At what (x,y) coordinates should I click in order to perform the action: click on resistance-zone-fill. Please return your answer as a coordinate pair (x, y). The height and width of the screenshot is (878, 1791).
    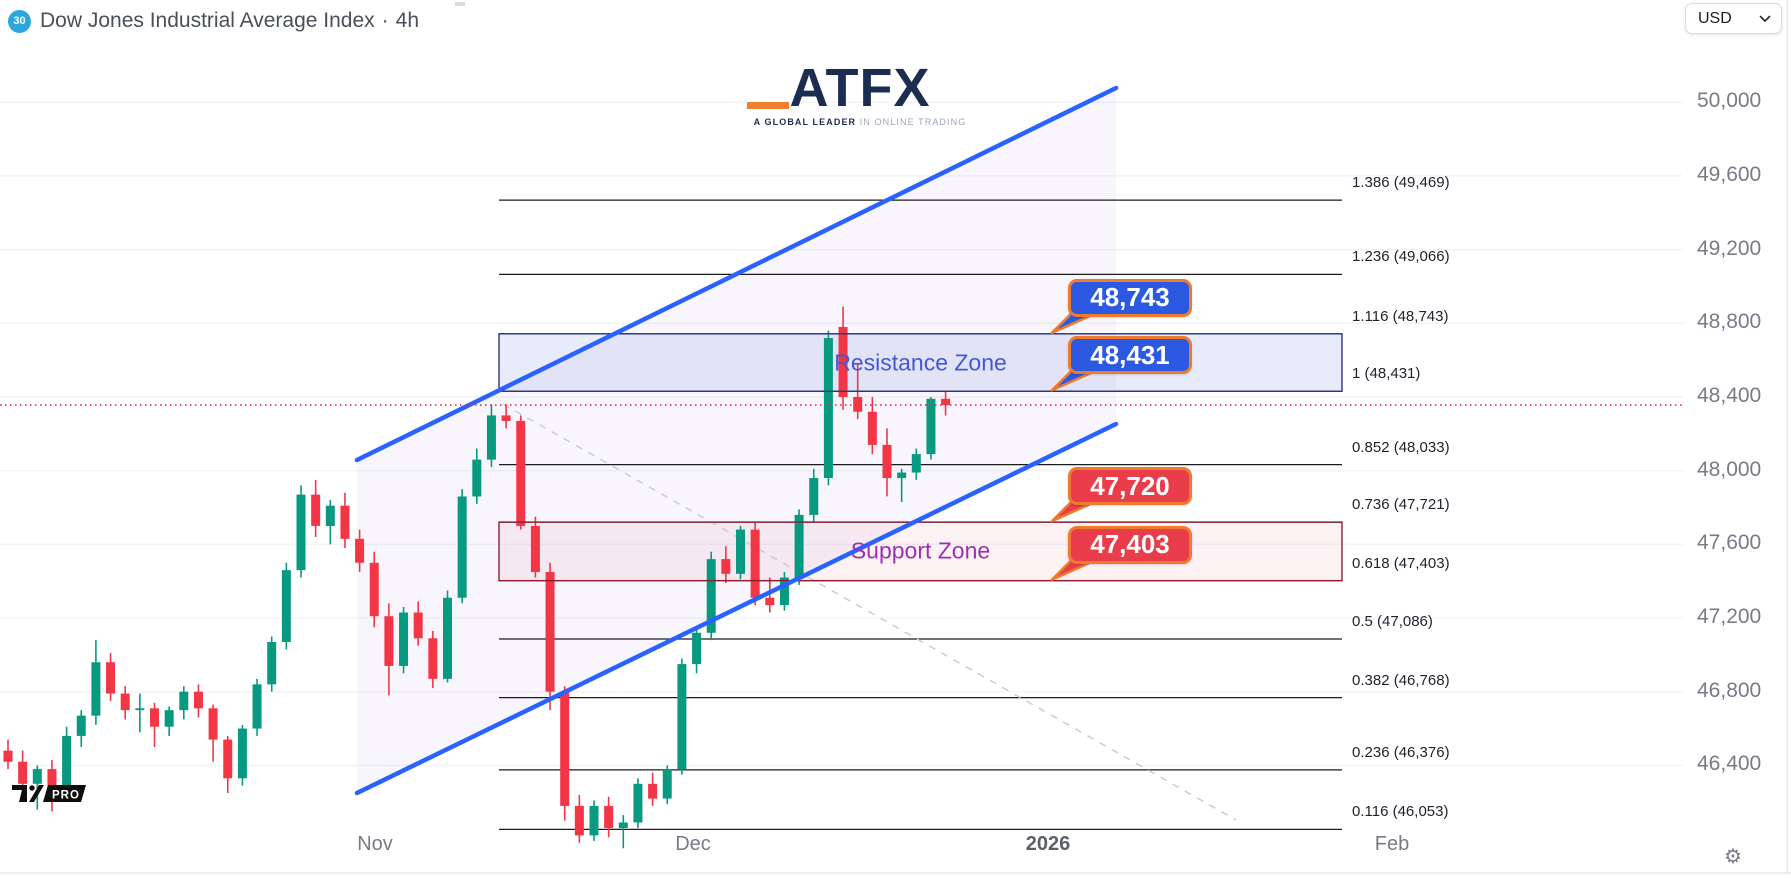
    Looking at the image, I should click on (920, 362).